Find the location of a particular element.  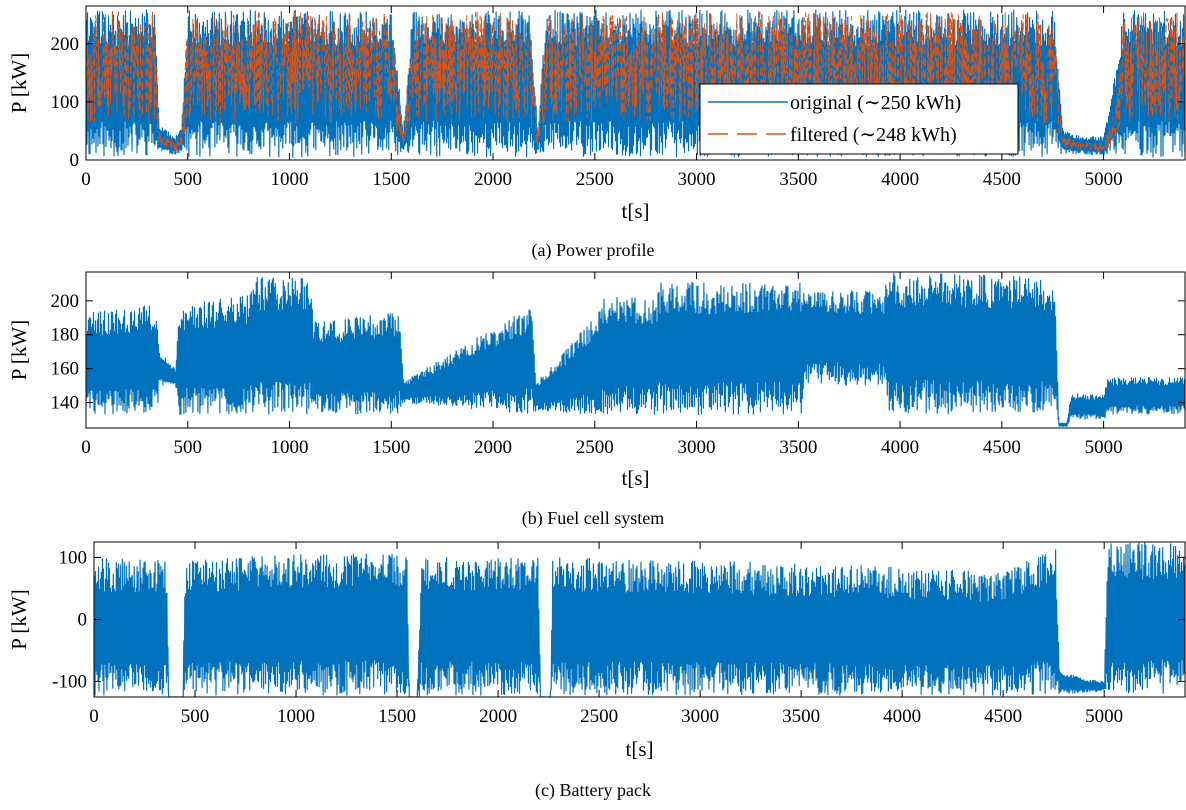

panel-caption: (b) Fuel cell system is located at coordinates (593, 518).